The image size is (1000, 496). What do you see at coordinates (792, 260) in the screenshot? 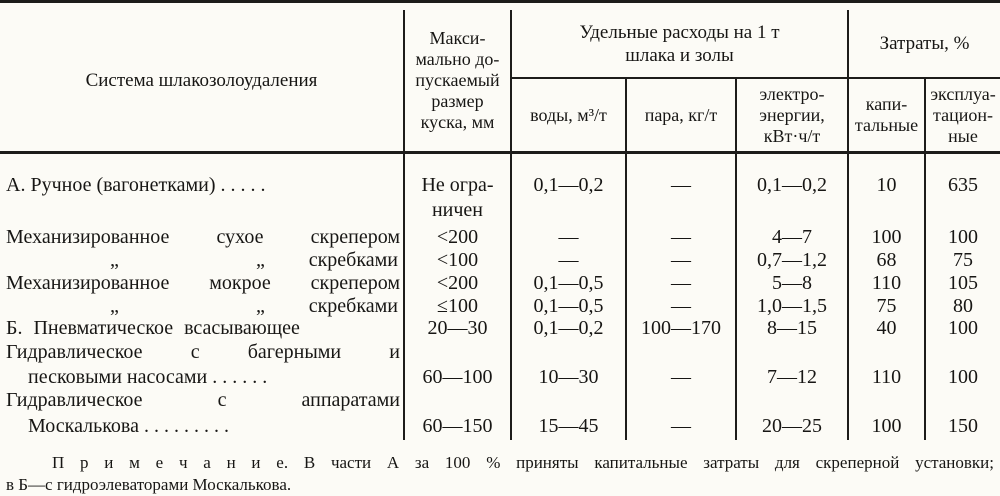
I see `cell-electricity: 0,7—1,2` at bounding box center [792, 260].